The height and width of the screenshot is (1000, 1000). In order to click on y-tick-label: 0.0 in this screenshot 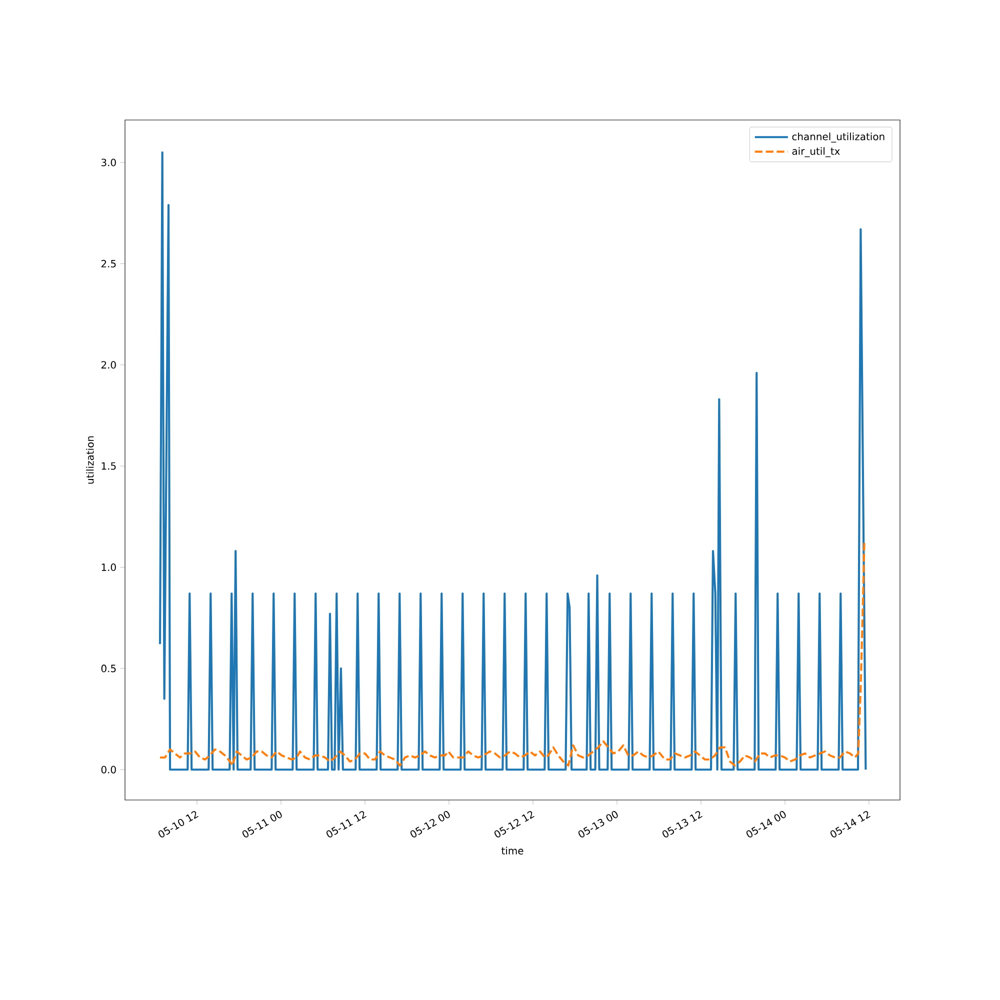, I will do `click(108, 770)`.